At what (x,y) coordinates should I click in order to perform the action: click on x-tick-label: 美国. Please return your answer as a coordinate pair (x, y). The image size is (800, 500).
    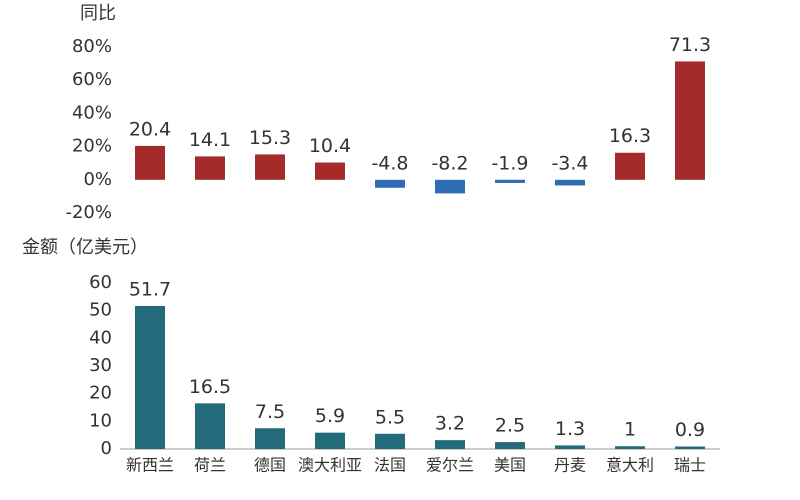
    Looking at the image, I should click on (510, 465).